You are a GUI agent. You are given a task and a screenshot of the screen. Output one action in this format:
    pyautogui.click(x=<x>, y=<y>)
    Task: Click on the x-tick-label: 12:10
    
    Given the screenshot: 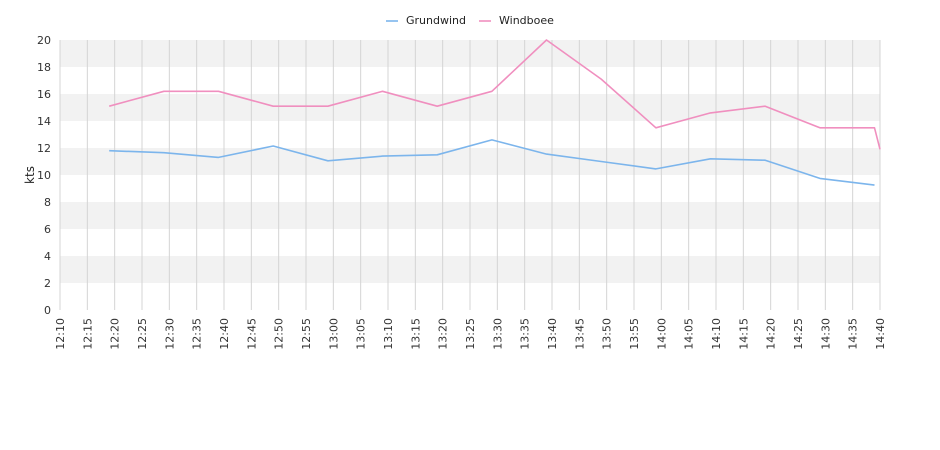 What is the action you would take?
    pyautogui.click(x=60, y=334)
    